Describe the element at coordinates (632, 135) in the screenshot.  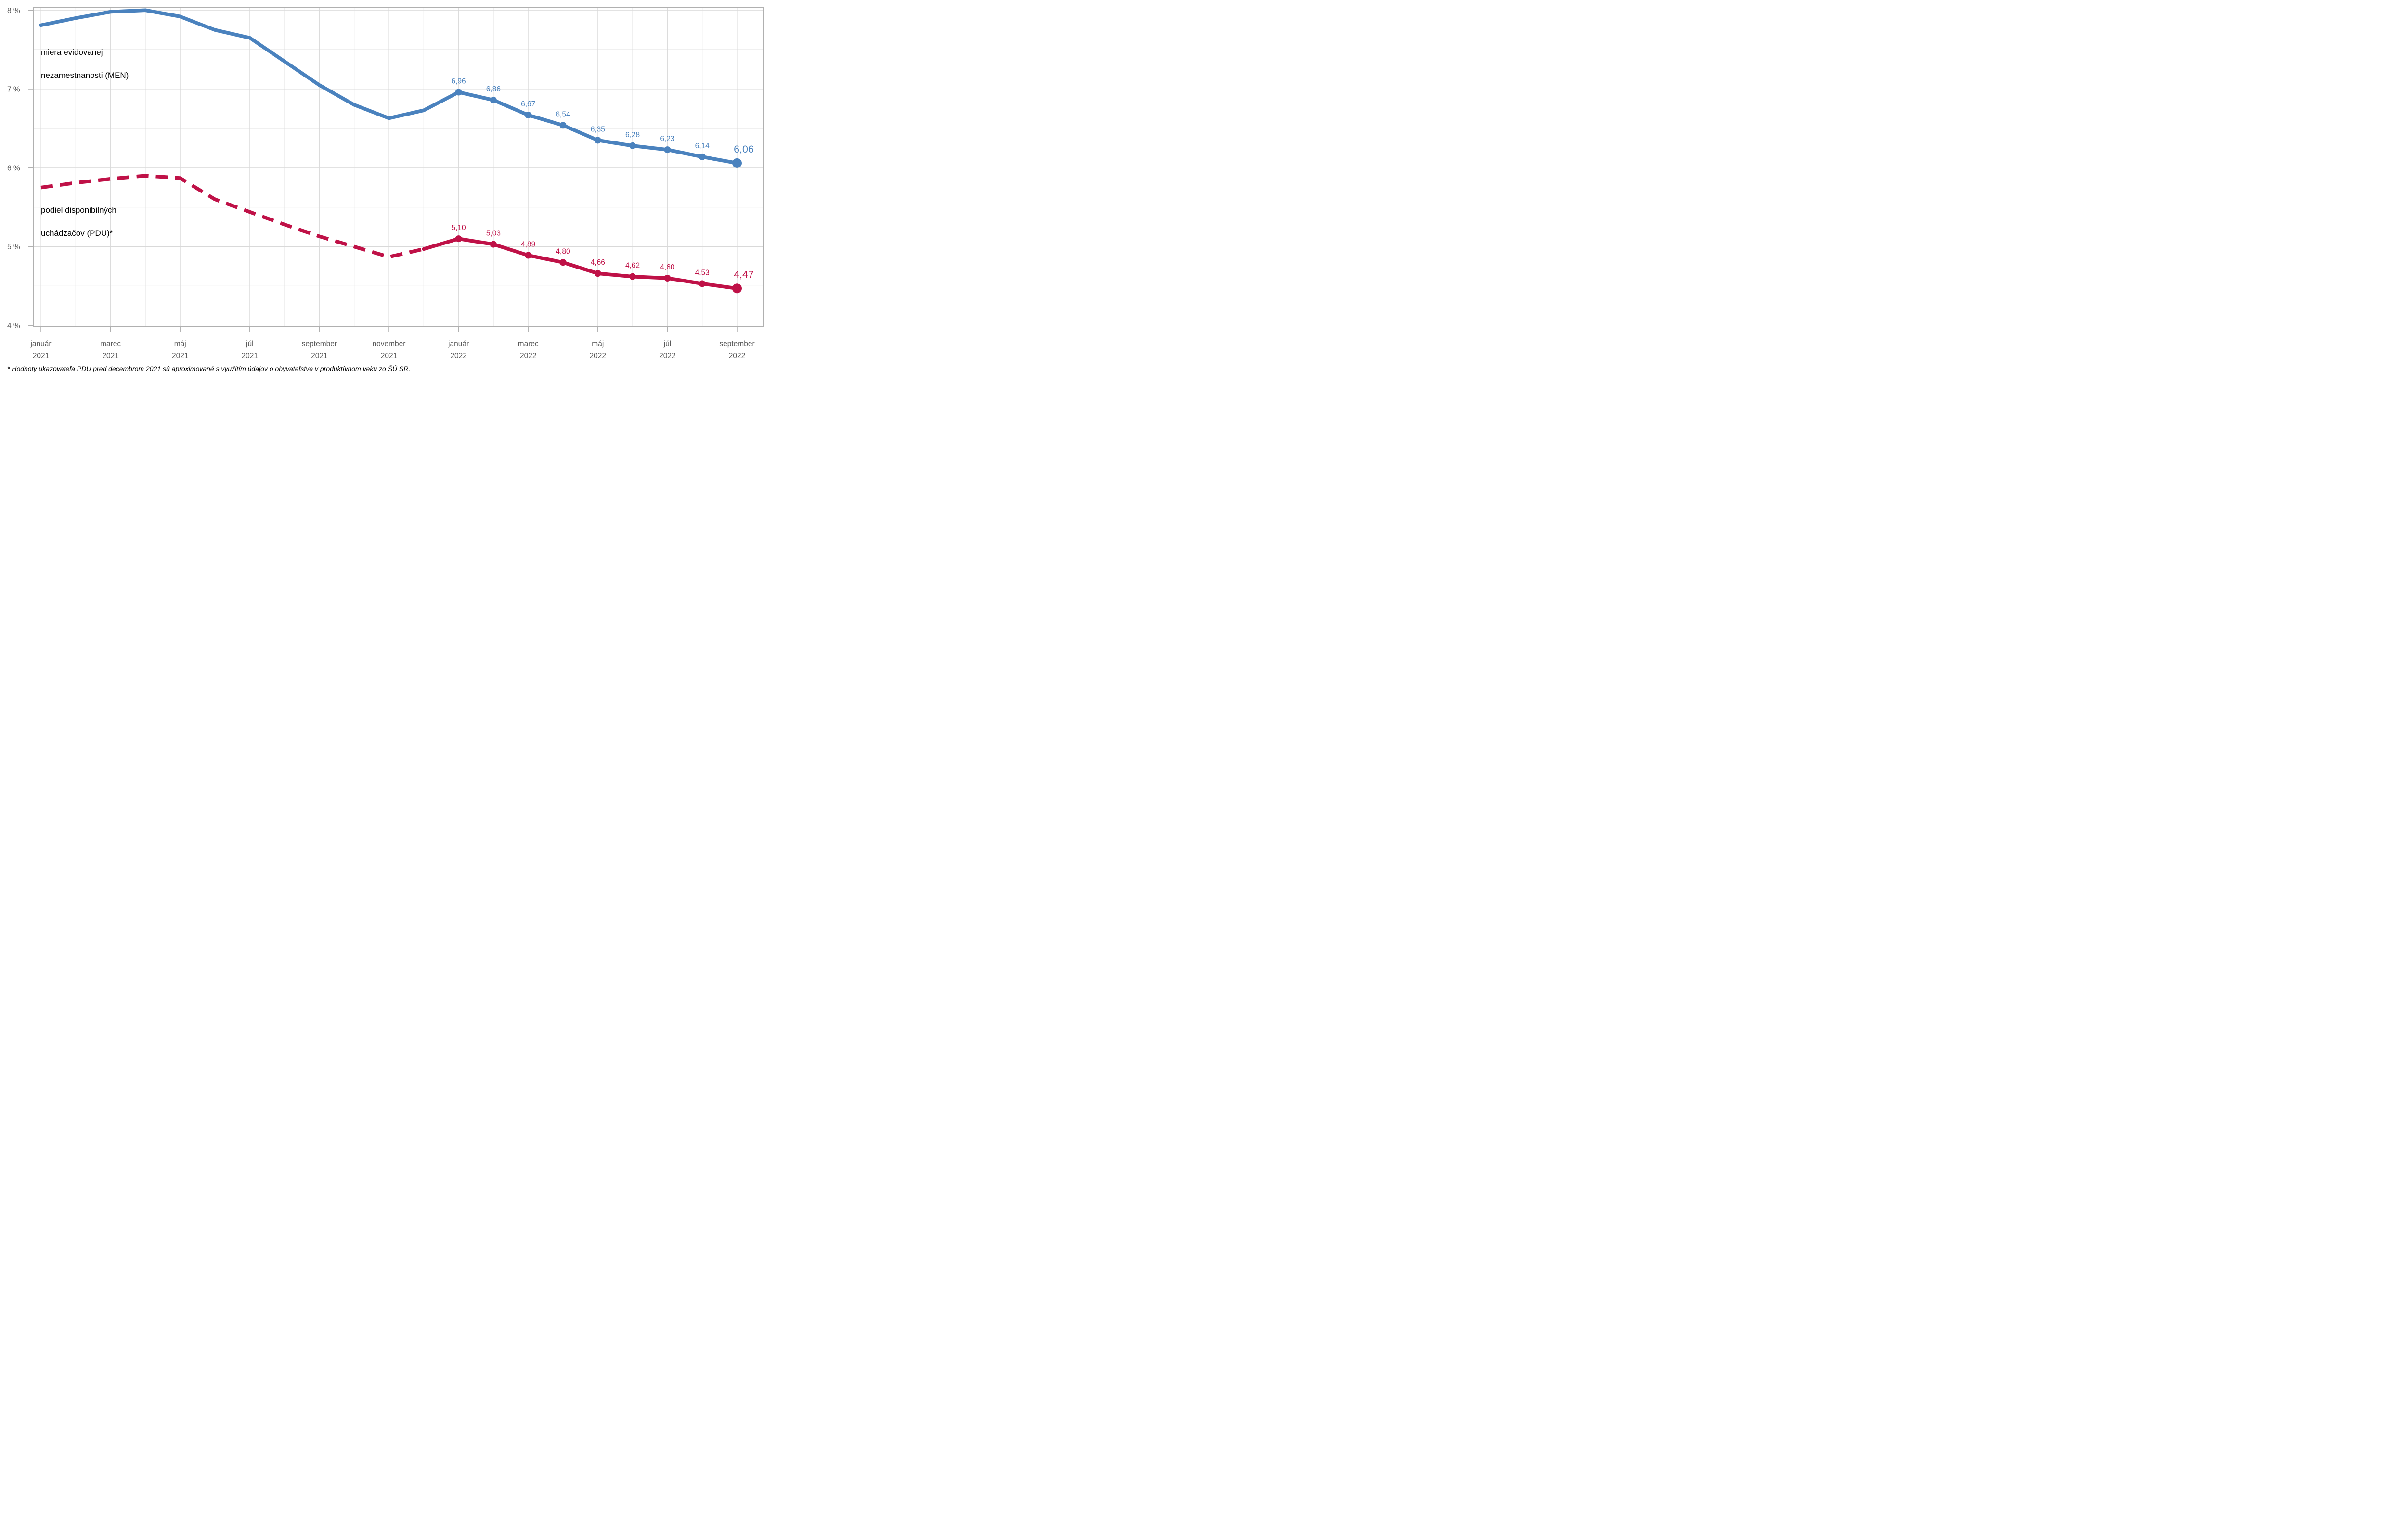
I see `men-point-label: 6,28` at that location.